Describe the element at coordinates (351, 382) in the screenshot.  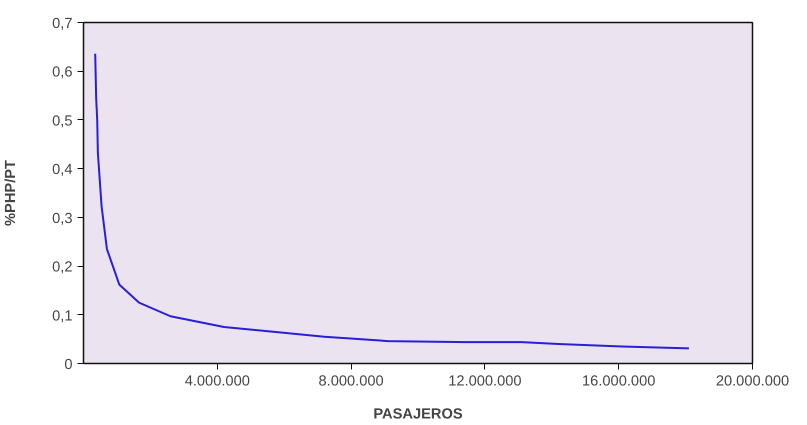
I see `x-tick-label: 8.000.000` at that location.